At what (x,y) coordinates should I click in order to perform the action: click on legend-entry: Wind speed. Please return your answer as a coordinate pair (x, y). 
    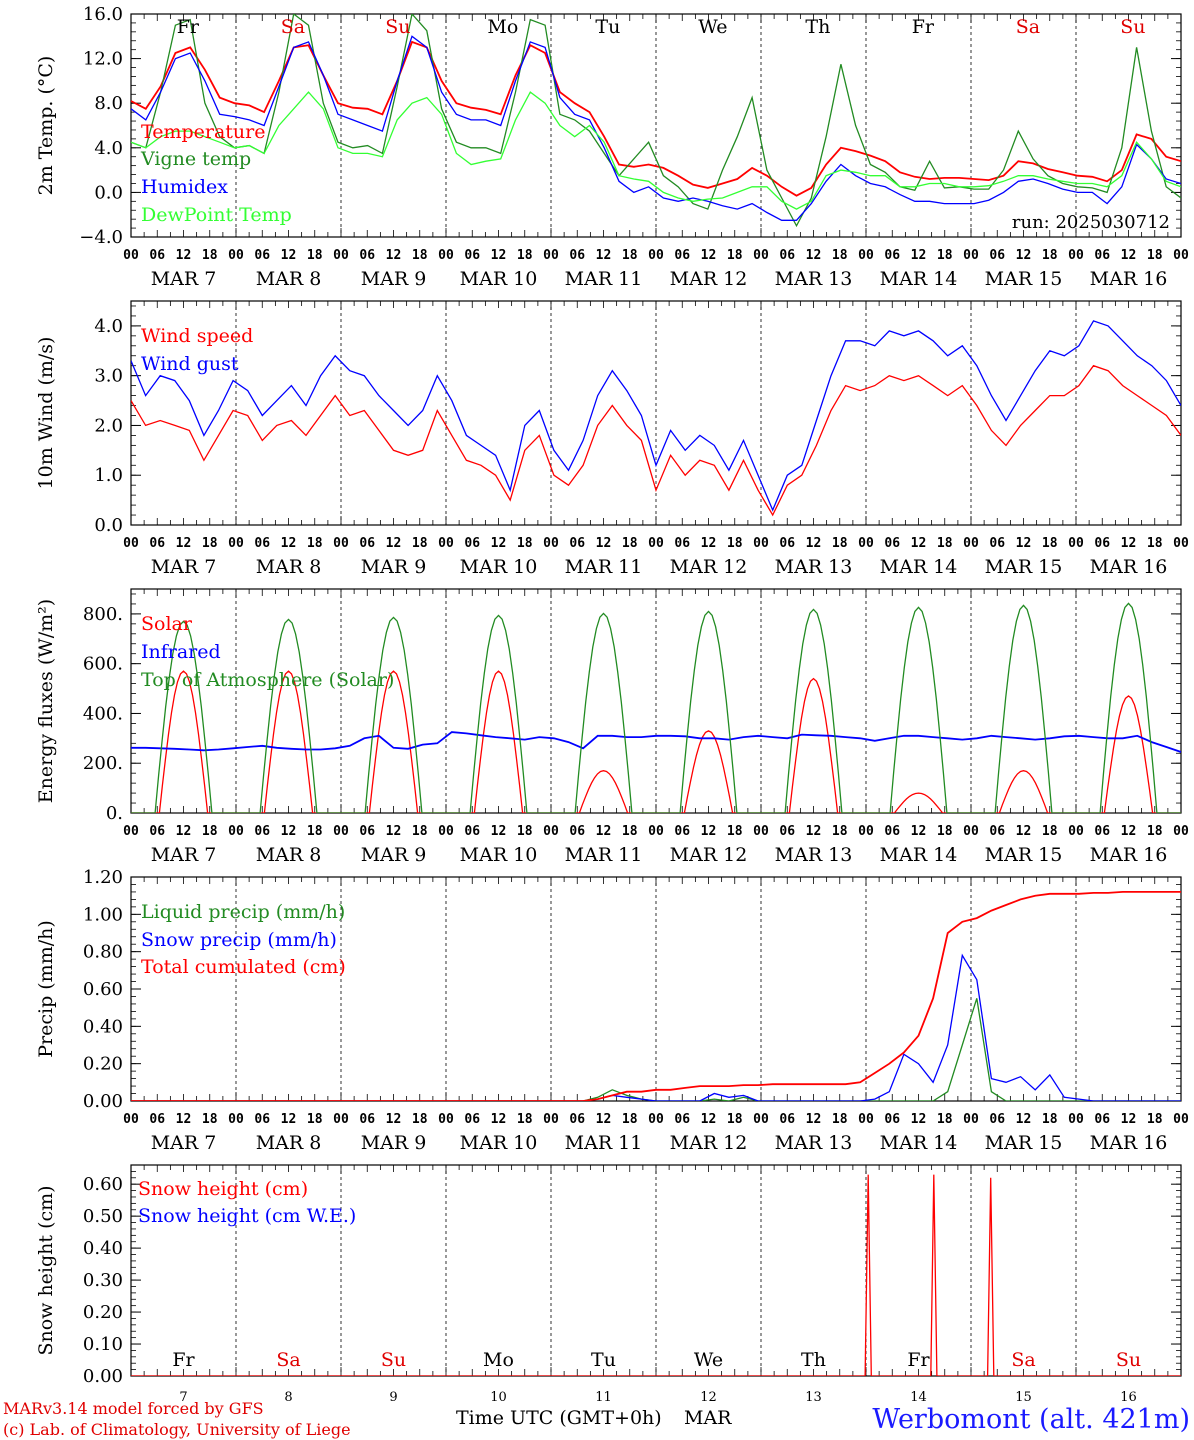
    Looking at the image, I should click on (197, 336).